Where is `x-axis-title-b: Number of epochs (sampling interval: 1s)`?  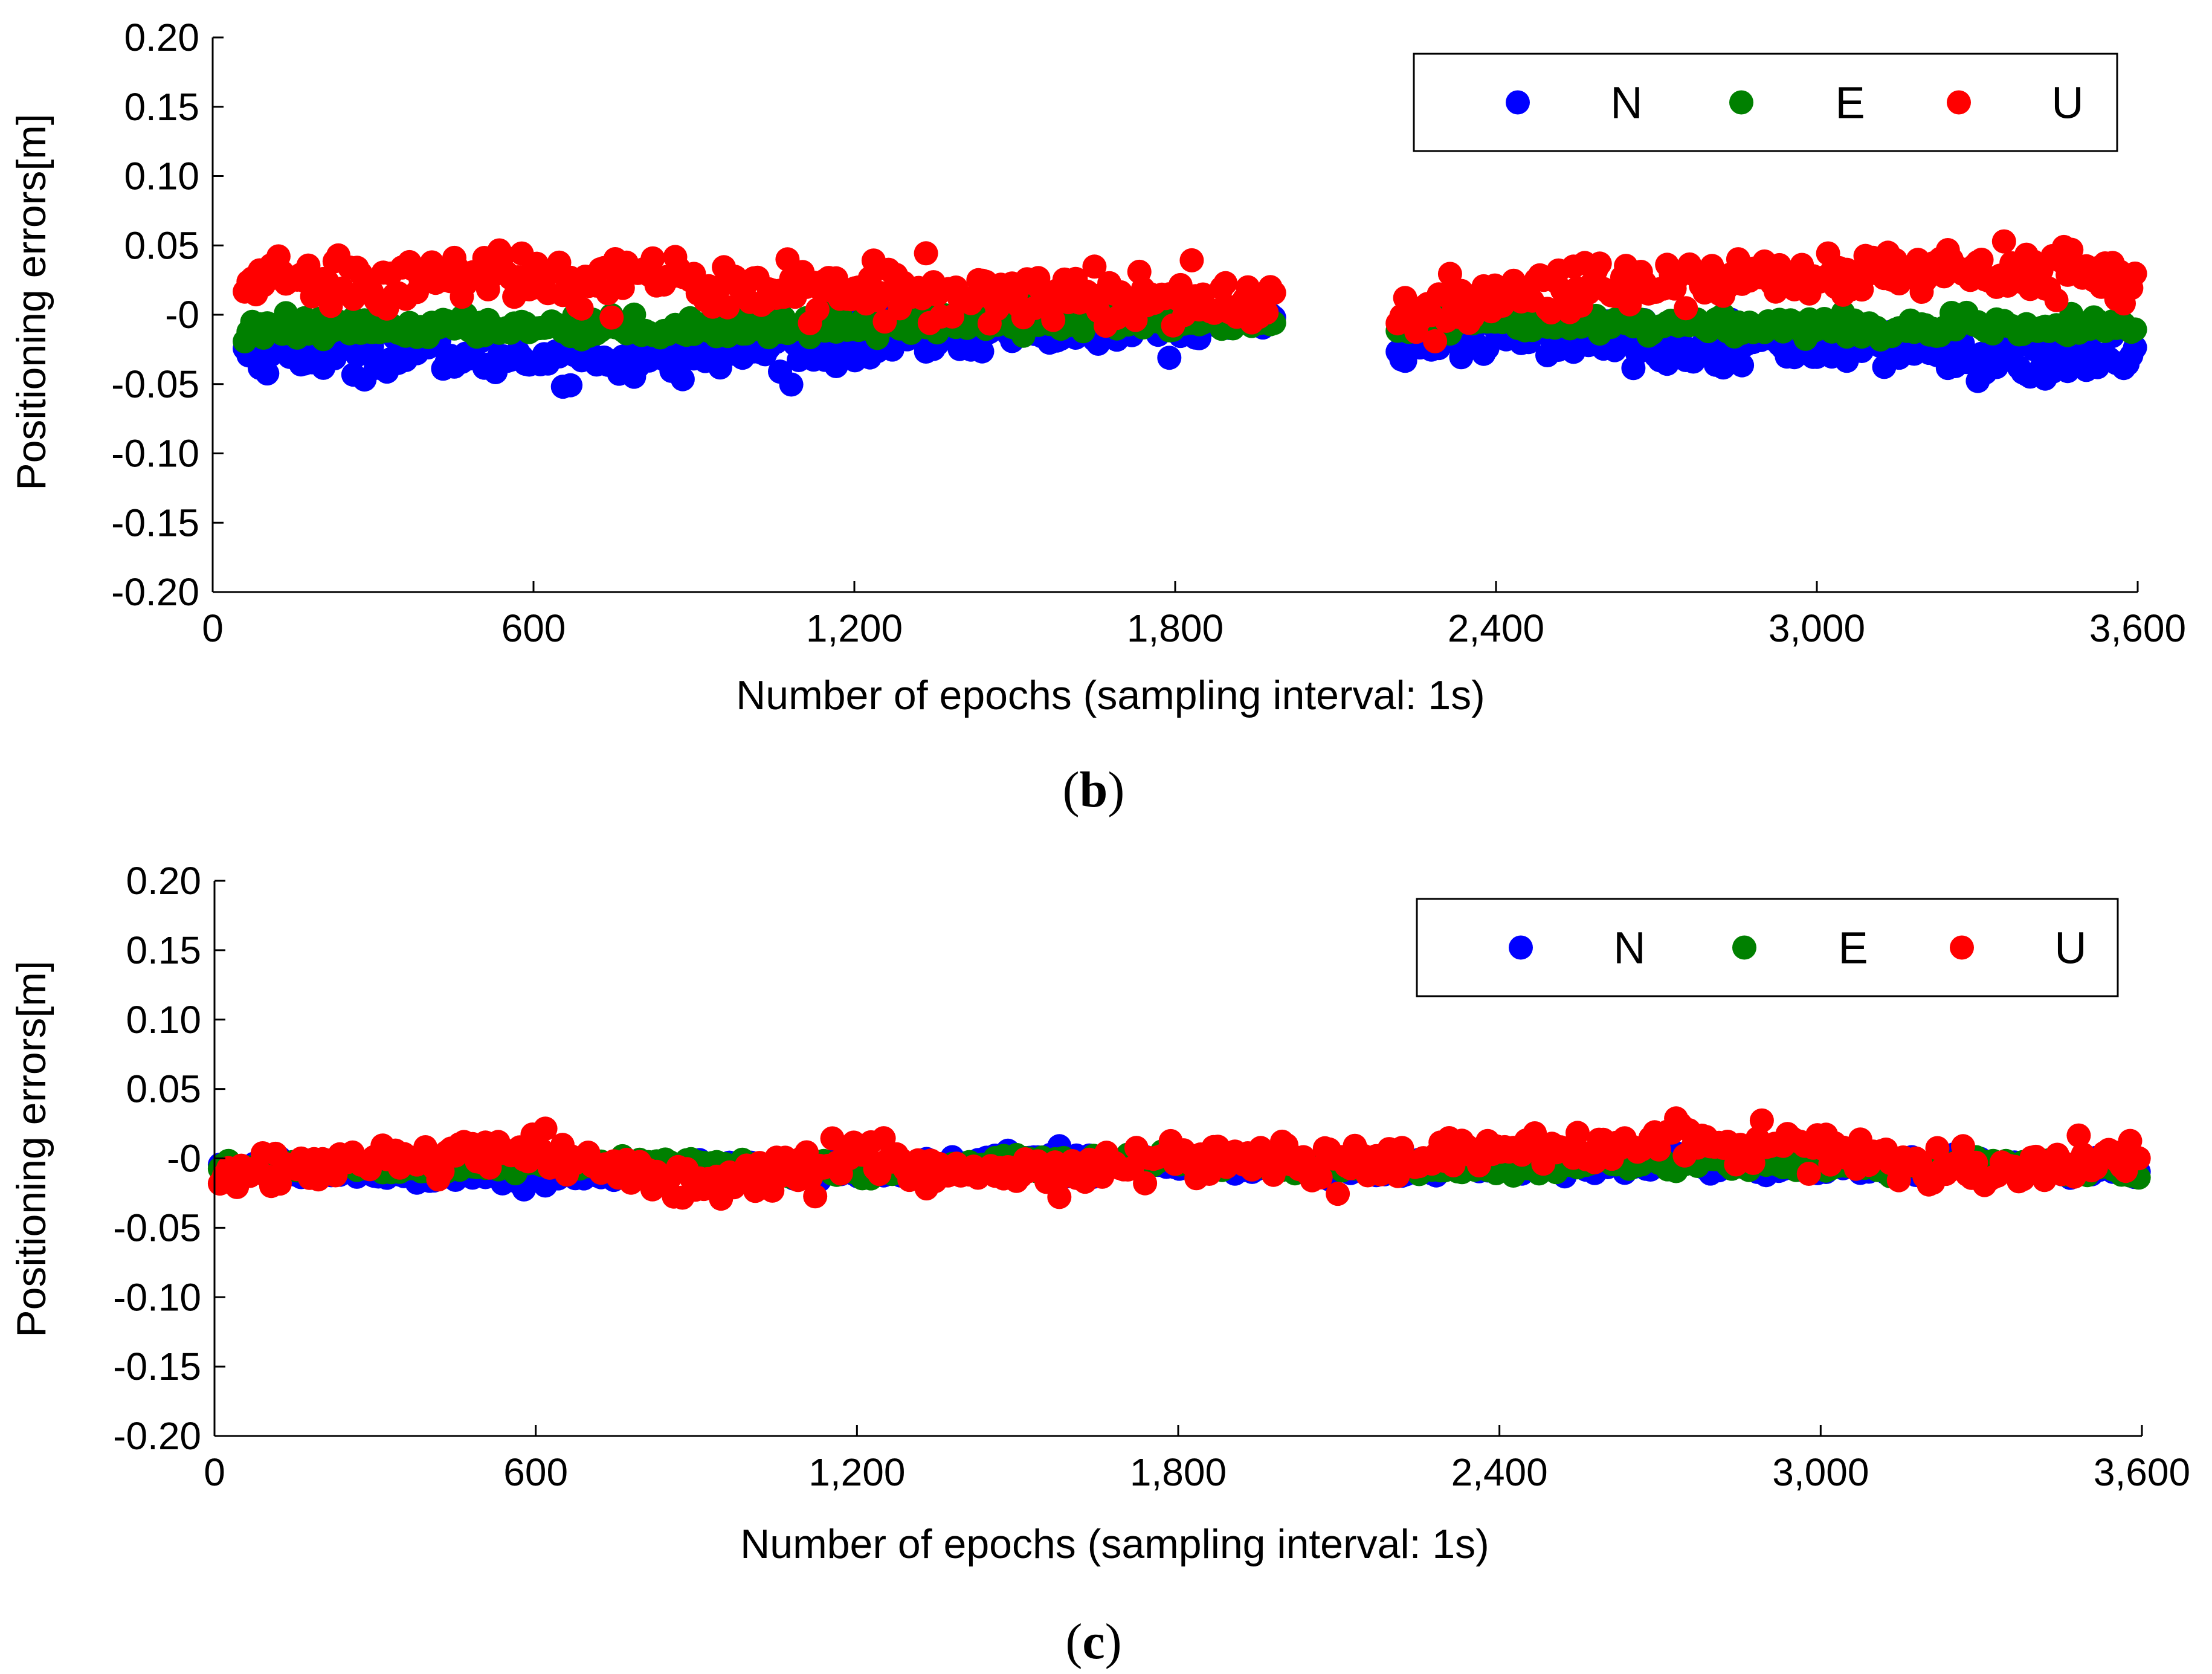
x-axis-title-b: Number of epochs (sampling interval: 1s) is located at coordinates (1110, 695).